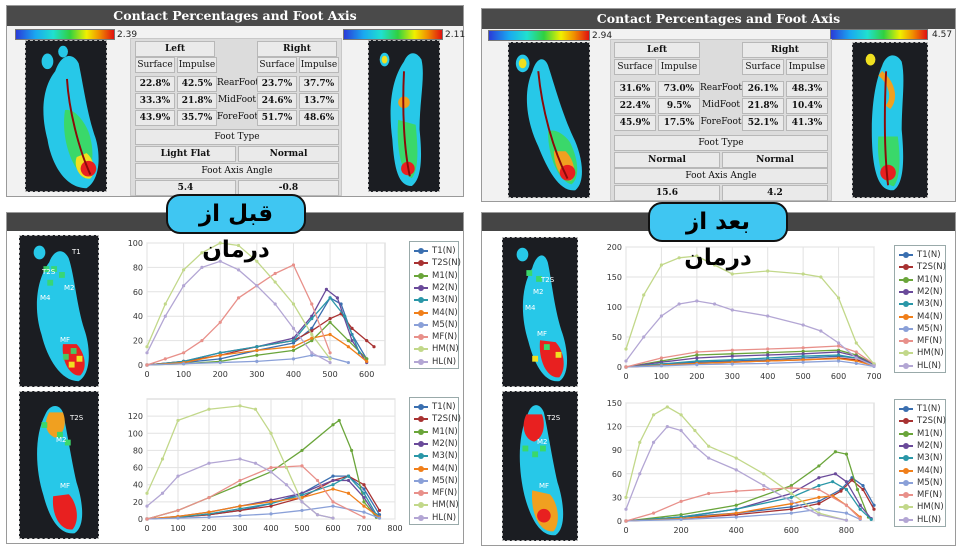  What do you see at coordinates (930, 482) in the screenshot?
I see `after-bottom-legend-label: M5(N)` at bounding box center [930, 482].